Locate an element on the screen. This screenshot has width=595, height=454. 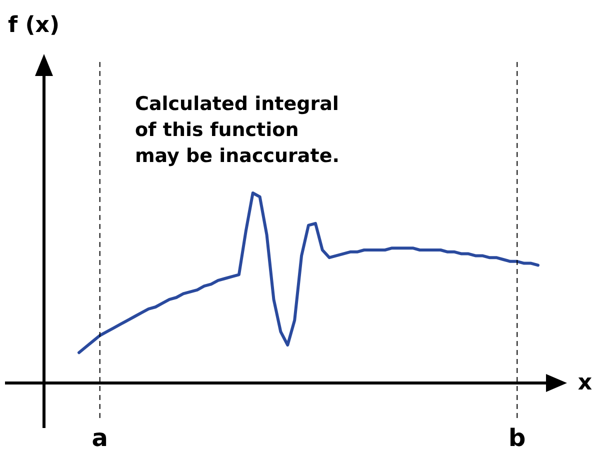
text: Calculated integral of this function may be inaccurate. is located at coordinates (237, 130).